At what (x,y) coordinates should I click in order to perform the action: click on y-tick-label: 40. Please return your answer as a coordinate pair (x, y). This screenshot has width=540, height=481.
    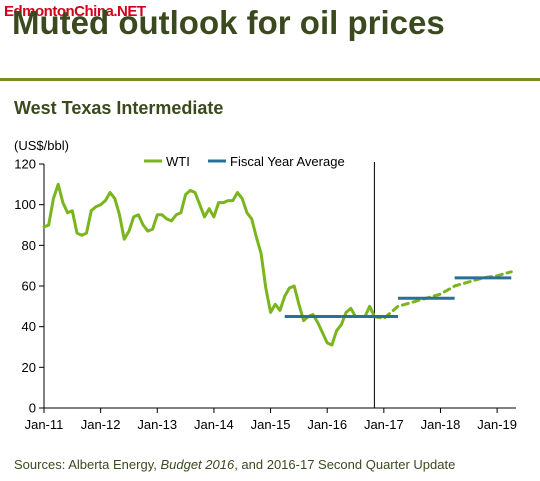
    Looking at the image, I should click on (29, 326).